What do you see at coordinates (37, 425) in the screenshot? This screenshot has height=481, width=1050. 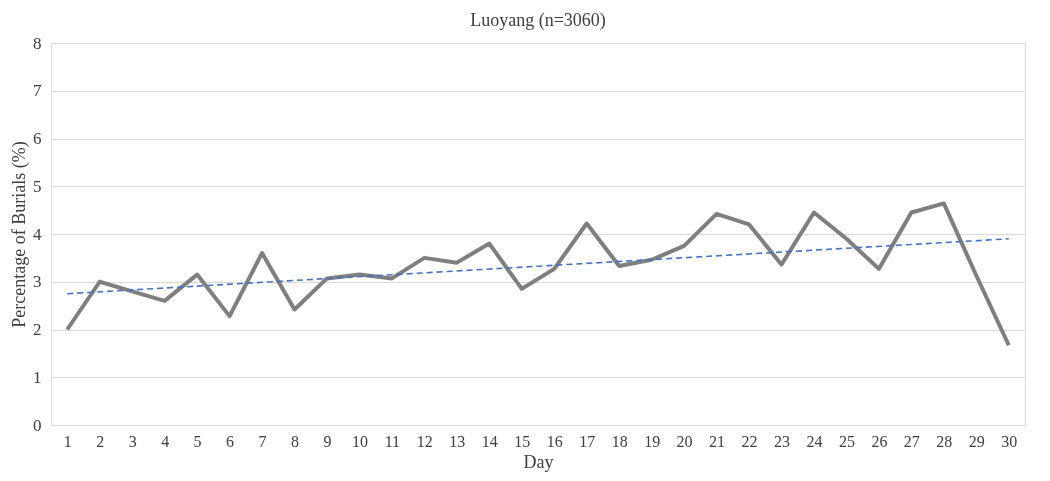 I see `y-tick-label: 0` at bounding box center [37, 425].